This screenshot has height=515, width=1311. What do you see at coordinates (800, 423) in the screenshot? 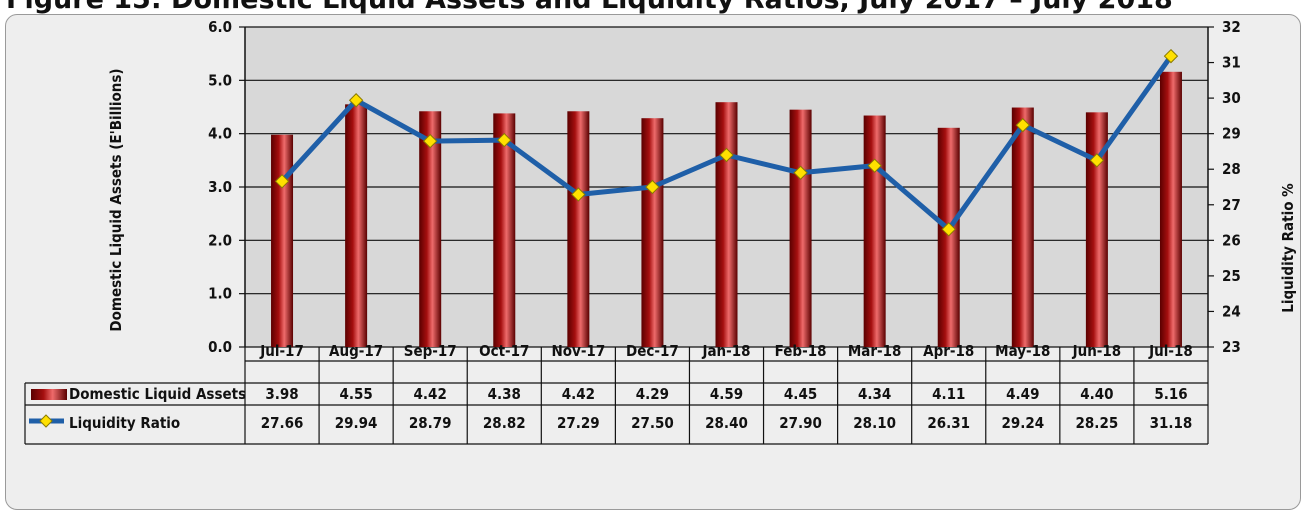
I see `table-cell-ratio: 27.90` at bounding box center [800, 423].